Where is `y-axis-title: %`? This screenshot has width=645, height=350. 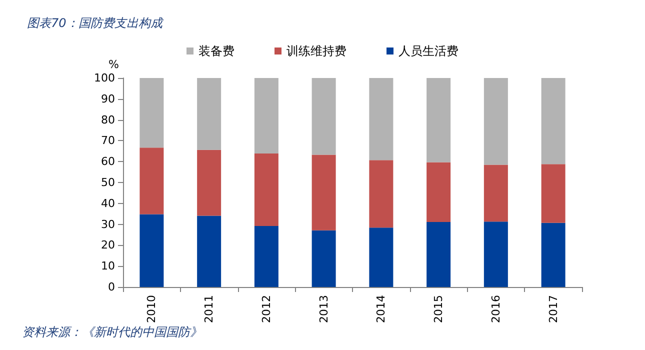
y-axis-title: % is located at coordinates (113, 64).